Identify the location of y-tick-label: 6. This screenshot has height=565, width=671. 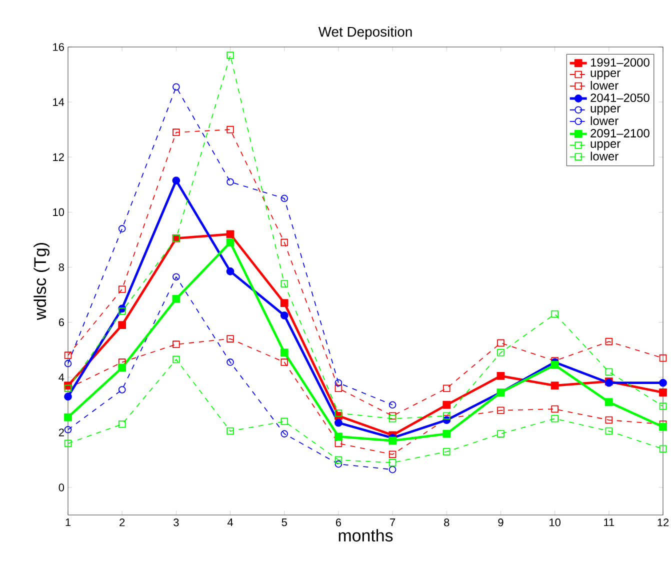
(61, 322).